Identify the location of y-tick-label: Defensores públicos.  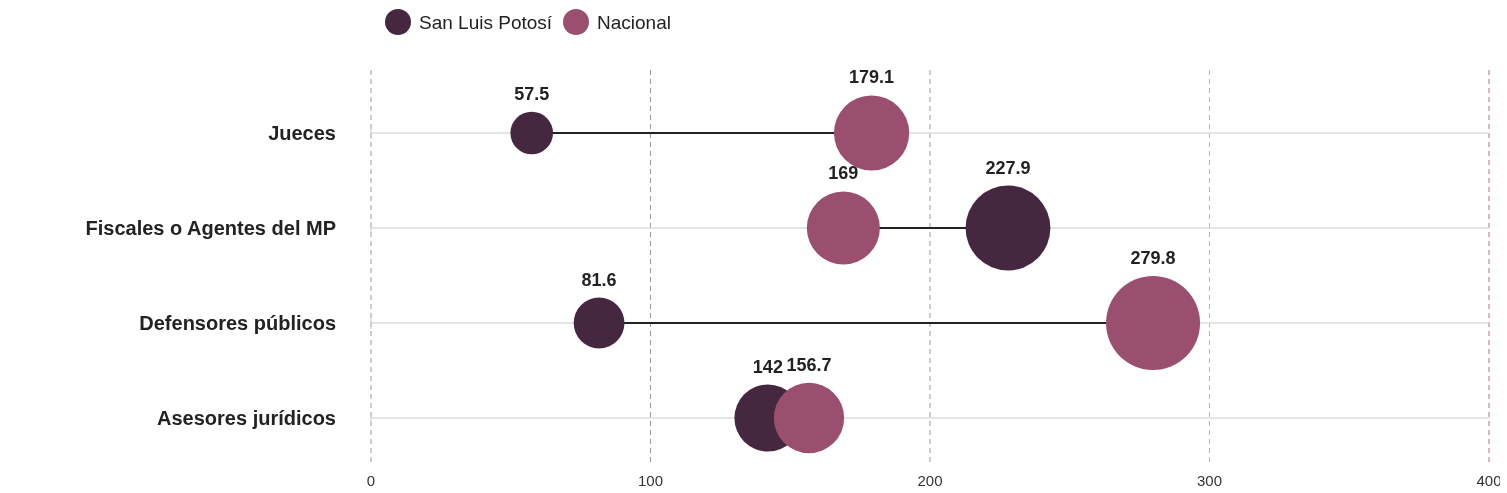
(237, 323).